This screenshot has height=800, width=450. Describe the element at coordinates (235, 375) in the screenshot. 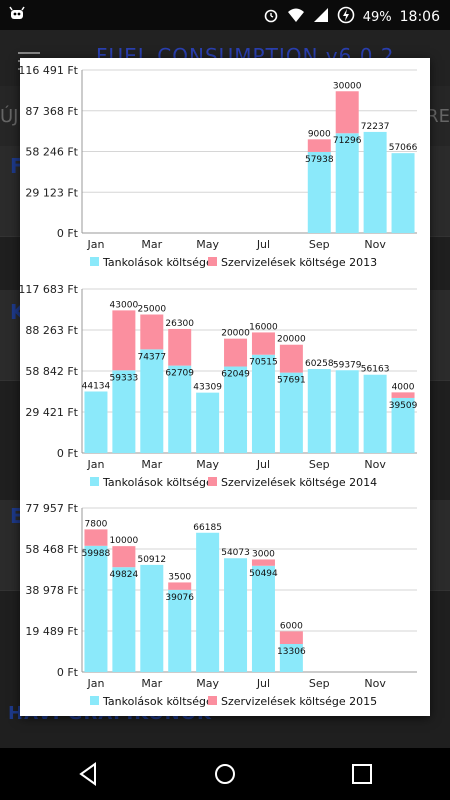

I see `fuel-value-label: 62049` at that location.